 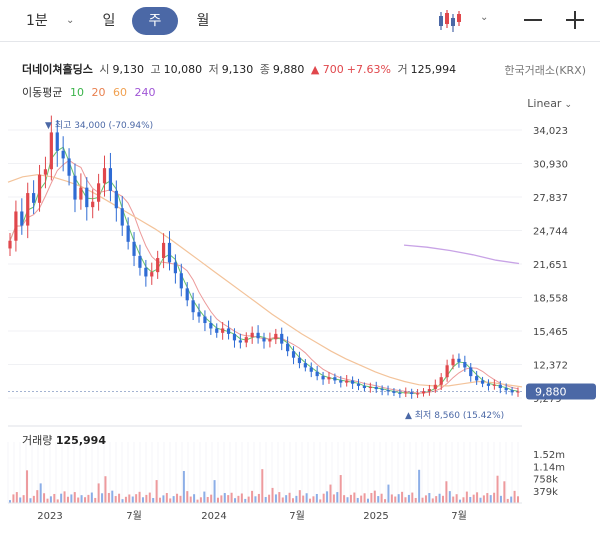 I want to click on change-value: ▲ 700, so click(x=327, y=69).